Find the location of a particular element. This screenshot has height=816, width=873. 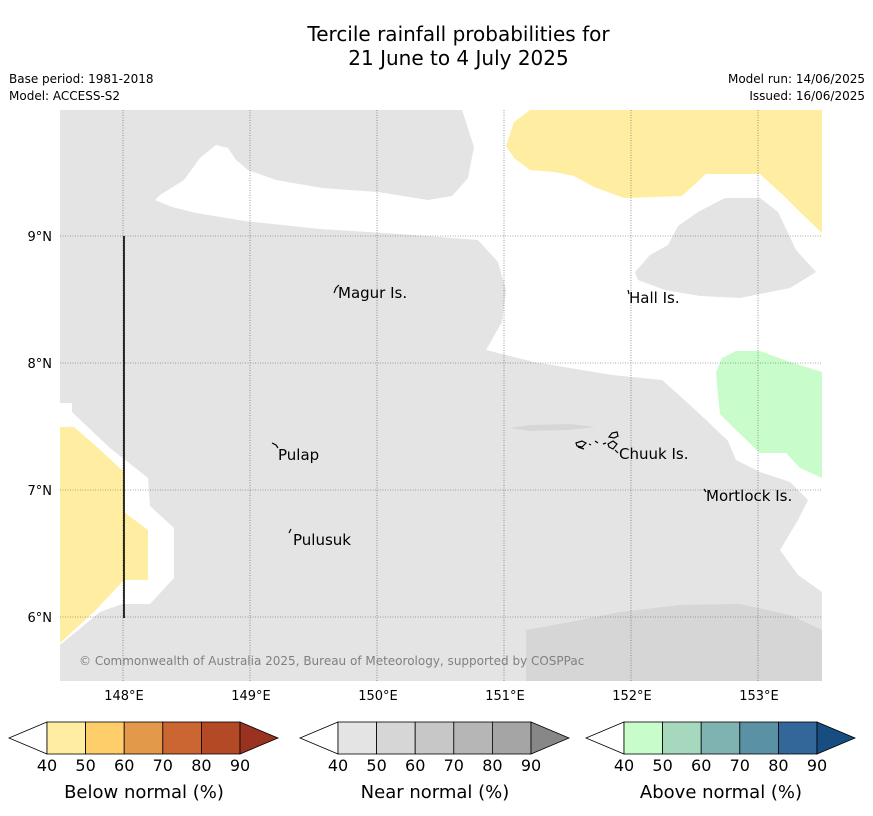

below-normal-region-north is located at coordinates (664, 171).